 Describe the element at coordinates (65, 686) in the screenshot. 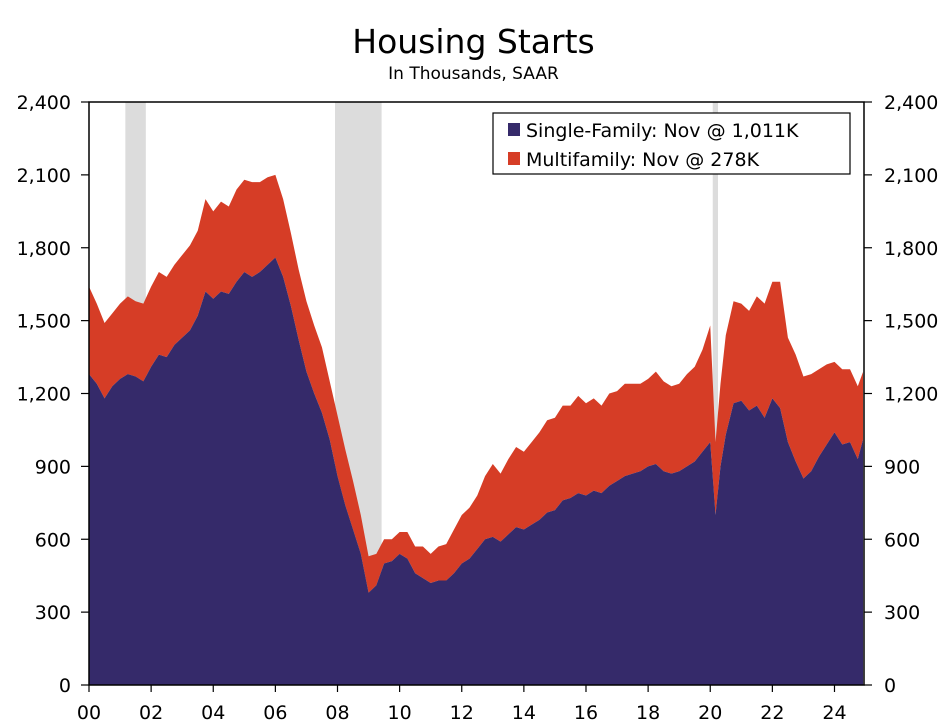

I see `y-tick-label-left: 0` at that location.